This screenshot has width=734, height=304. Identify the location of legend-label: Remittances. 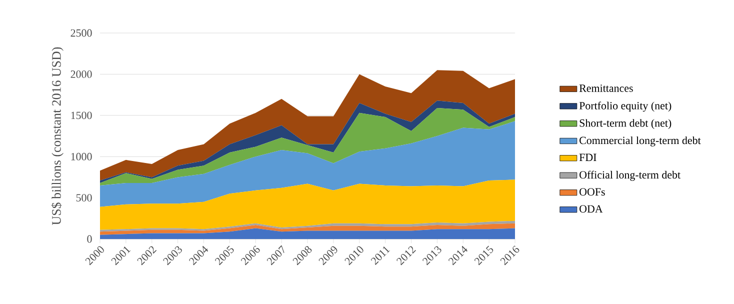
(606, 88).